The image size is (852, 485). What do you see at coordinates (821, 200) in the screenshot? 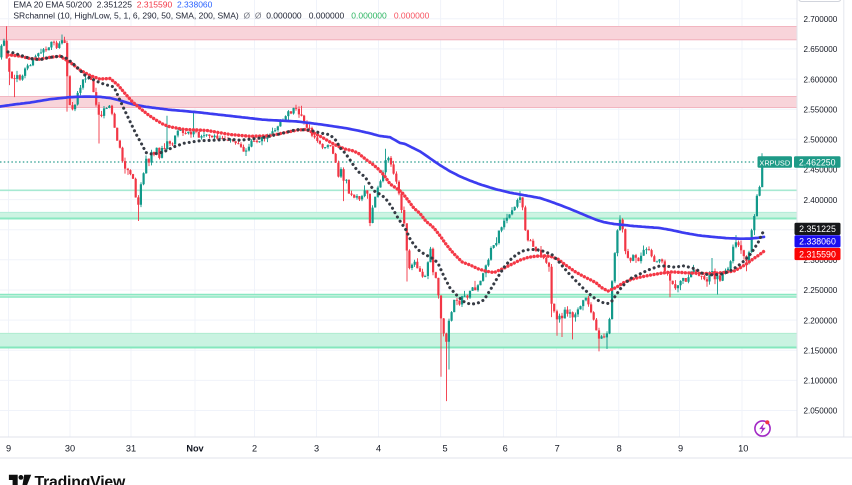
I see `svg-text: 2.400000` at bounding box center [821, 200].